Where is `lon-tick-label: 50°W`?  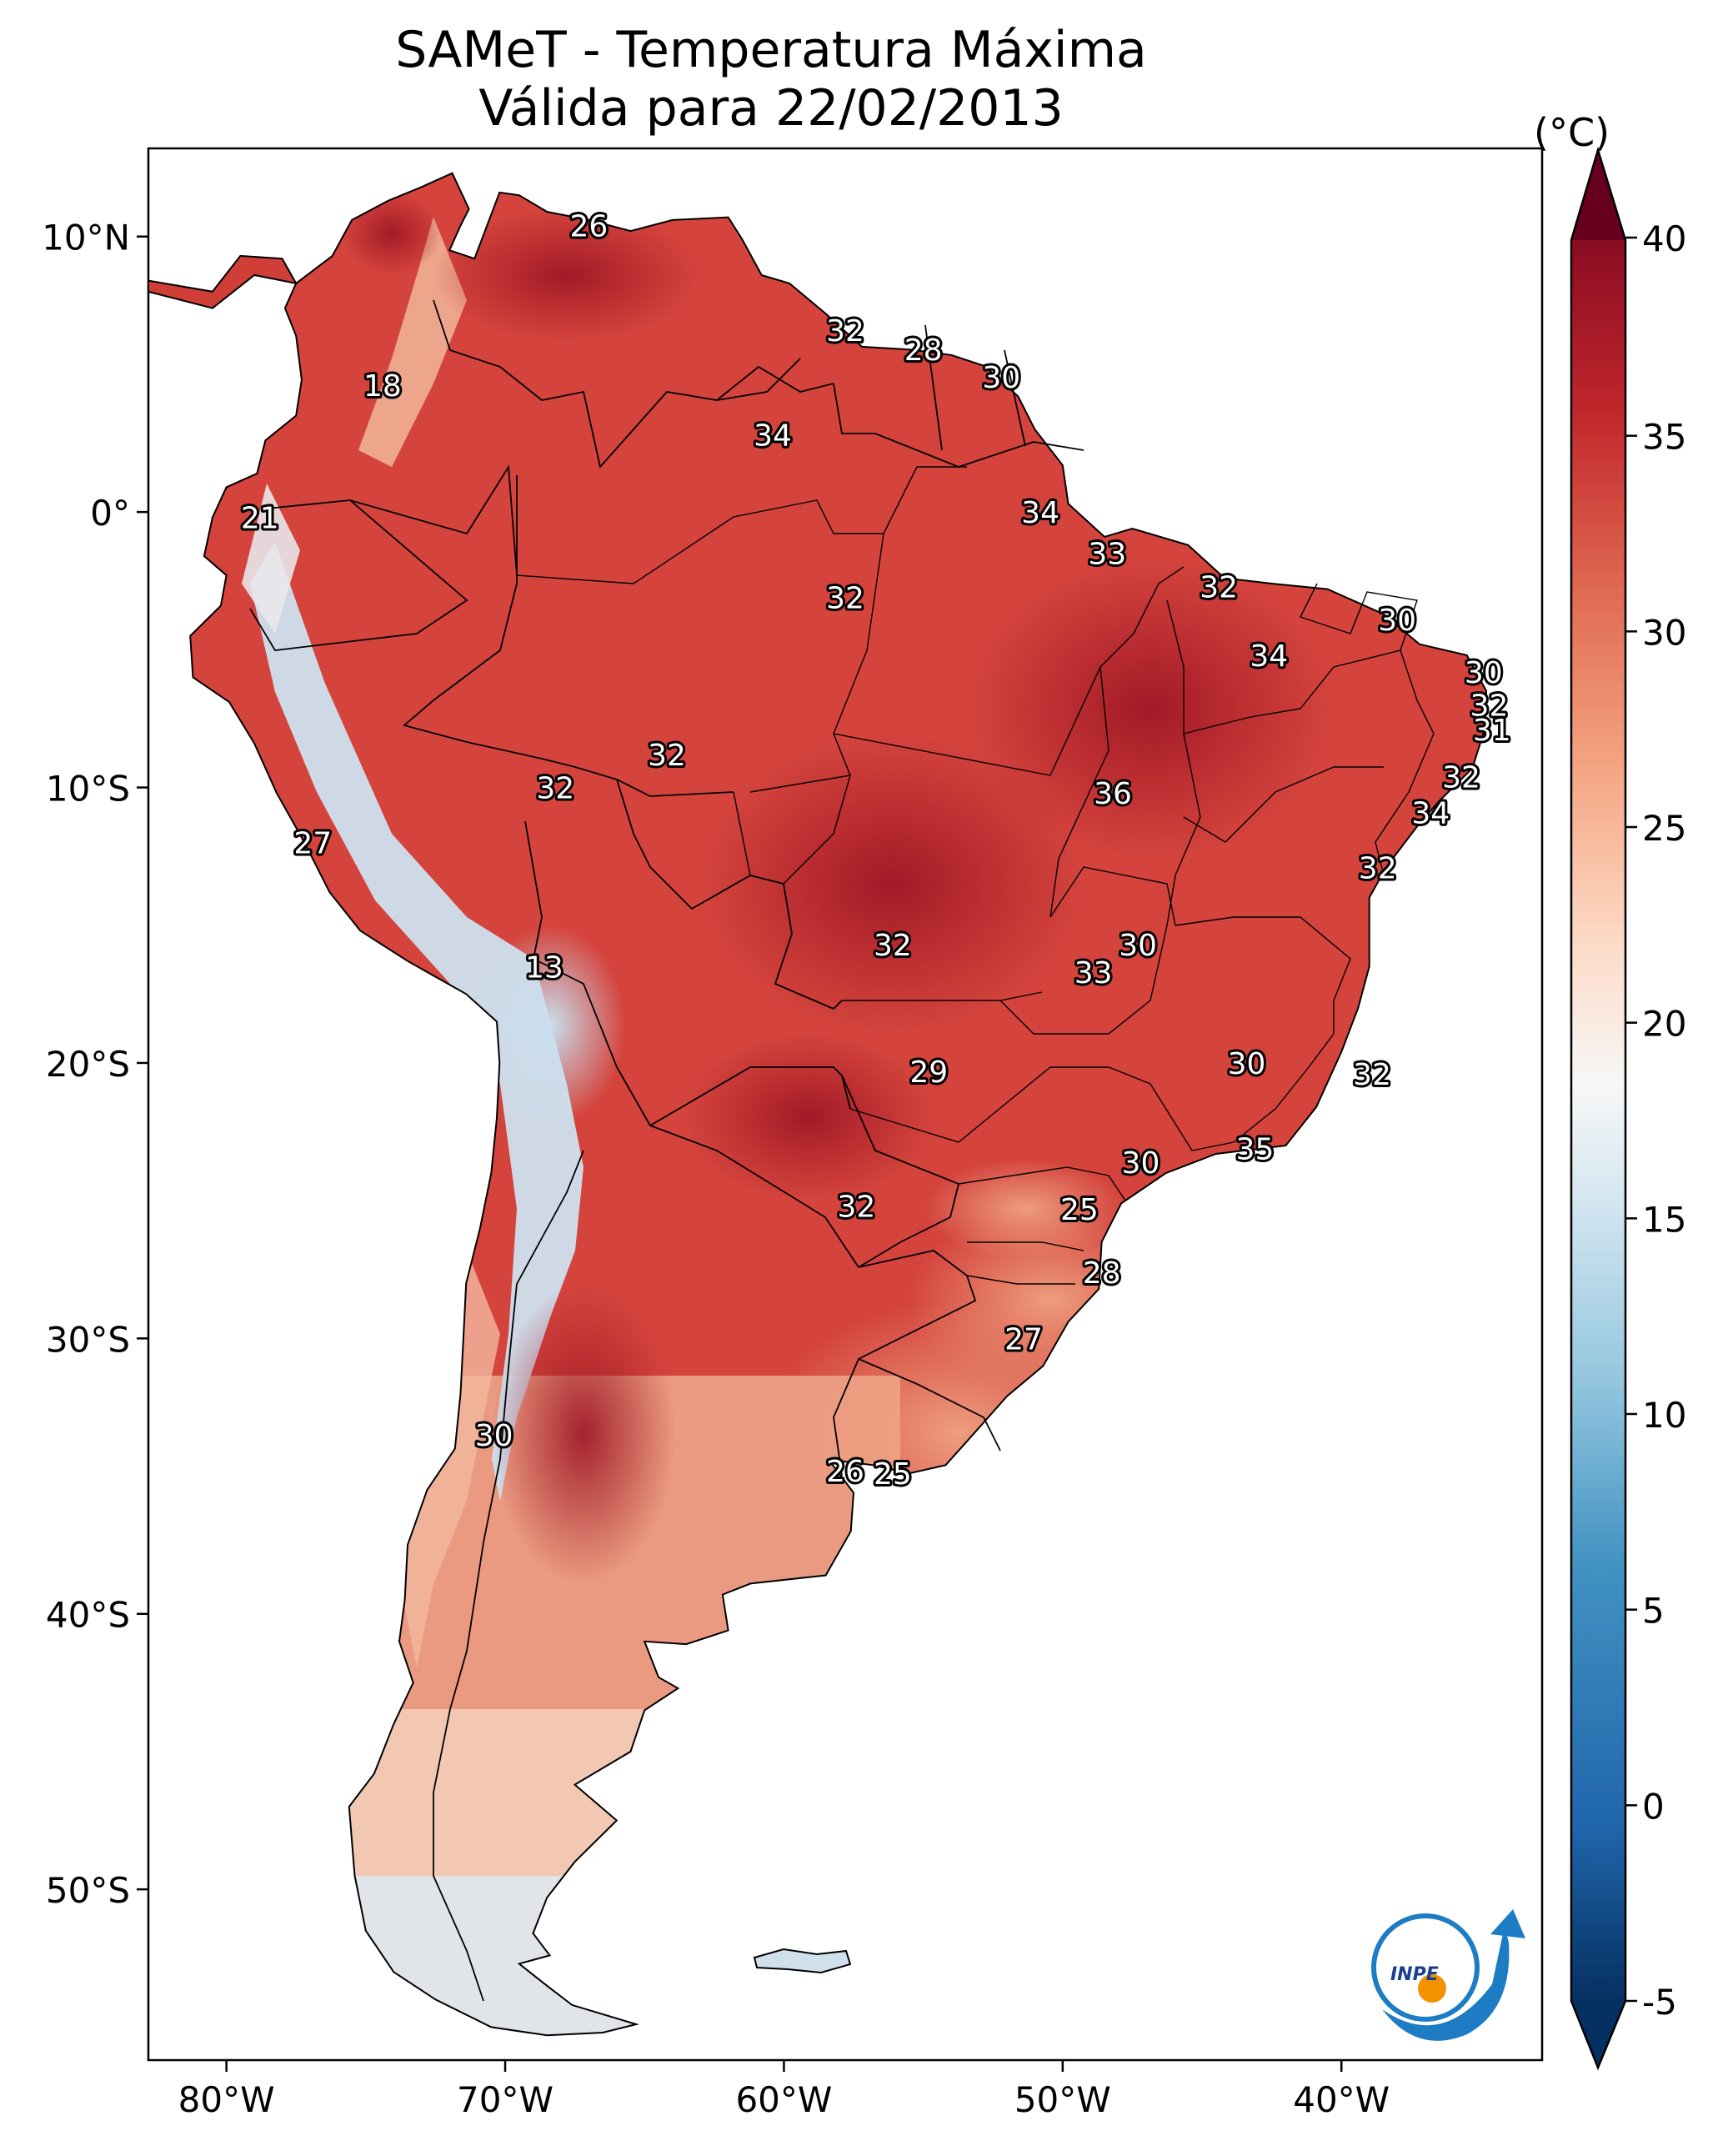
lon-tick-label: 50°W is located at coordinates (1062, 2099).